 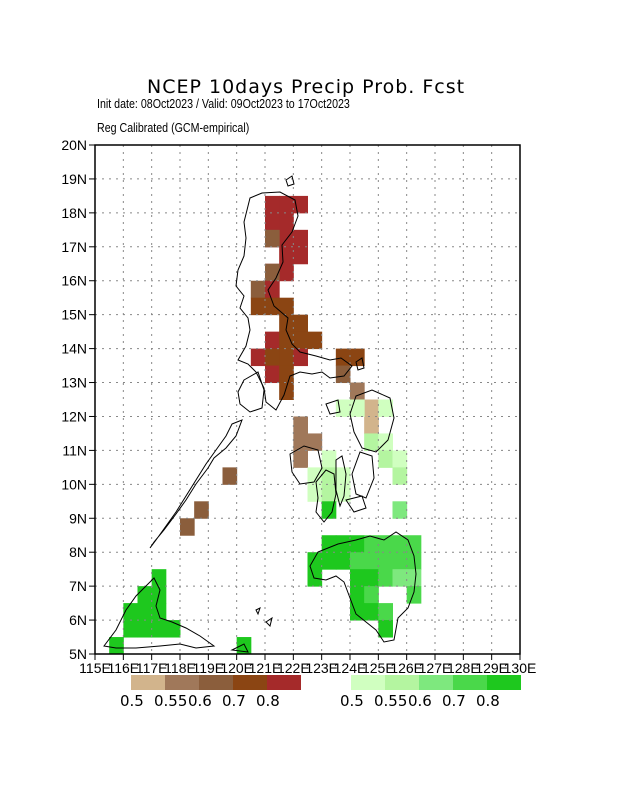 I want to click on wet-legend-label: 0.7, so click(x=454, y=701).